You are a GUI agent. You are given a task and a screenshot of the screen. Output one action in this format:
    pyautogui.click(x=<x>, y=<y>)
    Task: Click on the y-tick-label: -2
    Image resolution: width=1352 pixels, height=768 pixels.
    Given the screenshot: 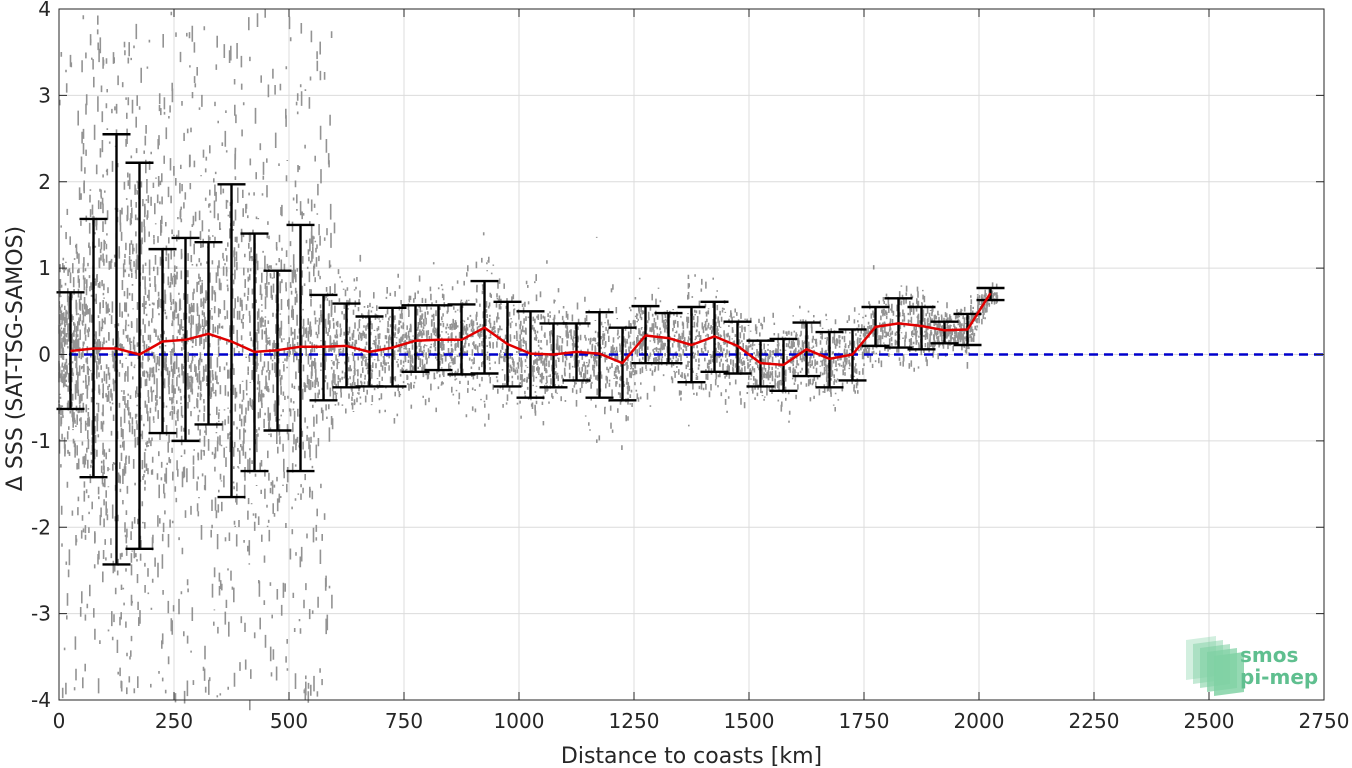 What is the action you would take?
    pyautogui.click(x=41, y=527)
    